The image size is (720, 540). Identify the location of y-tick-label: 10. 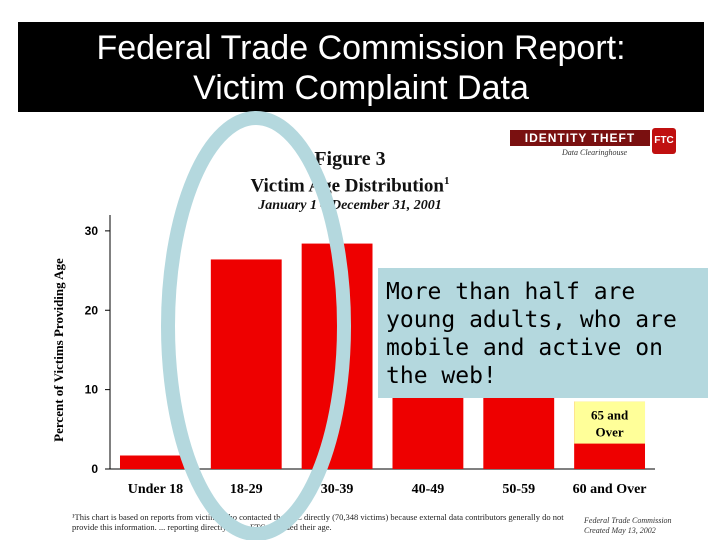
(92, 390).